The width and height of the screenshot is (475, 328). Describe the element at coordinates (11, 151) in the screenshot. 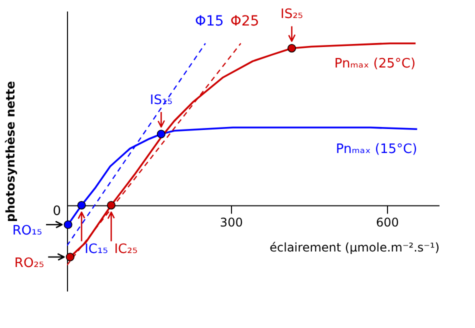

I see `y-axis-title: photosynthèse nette` at that location.